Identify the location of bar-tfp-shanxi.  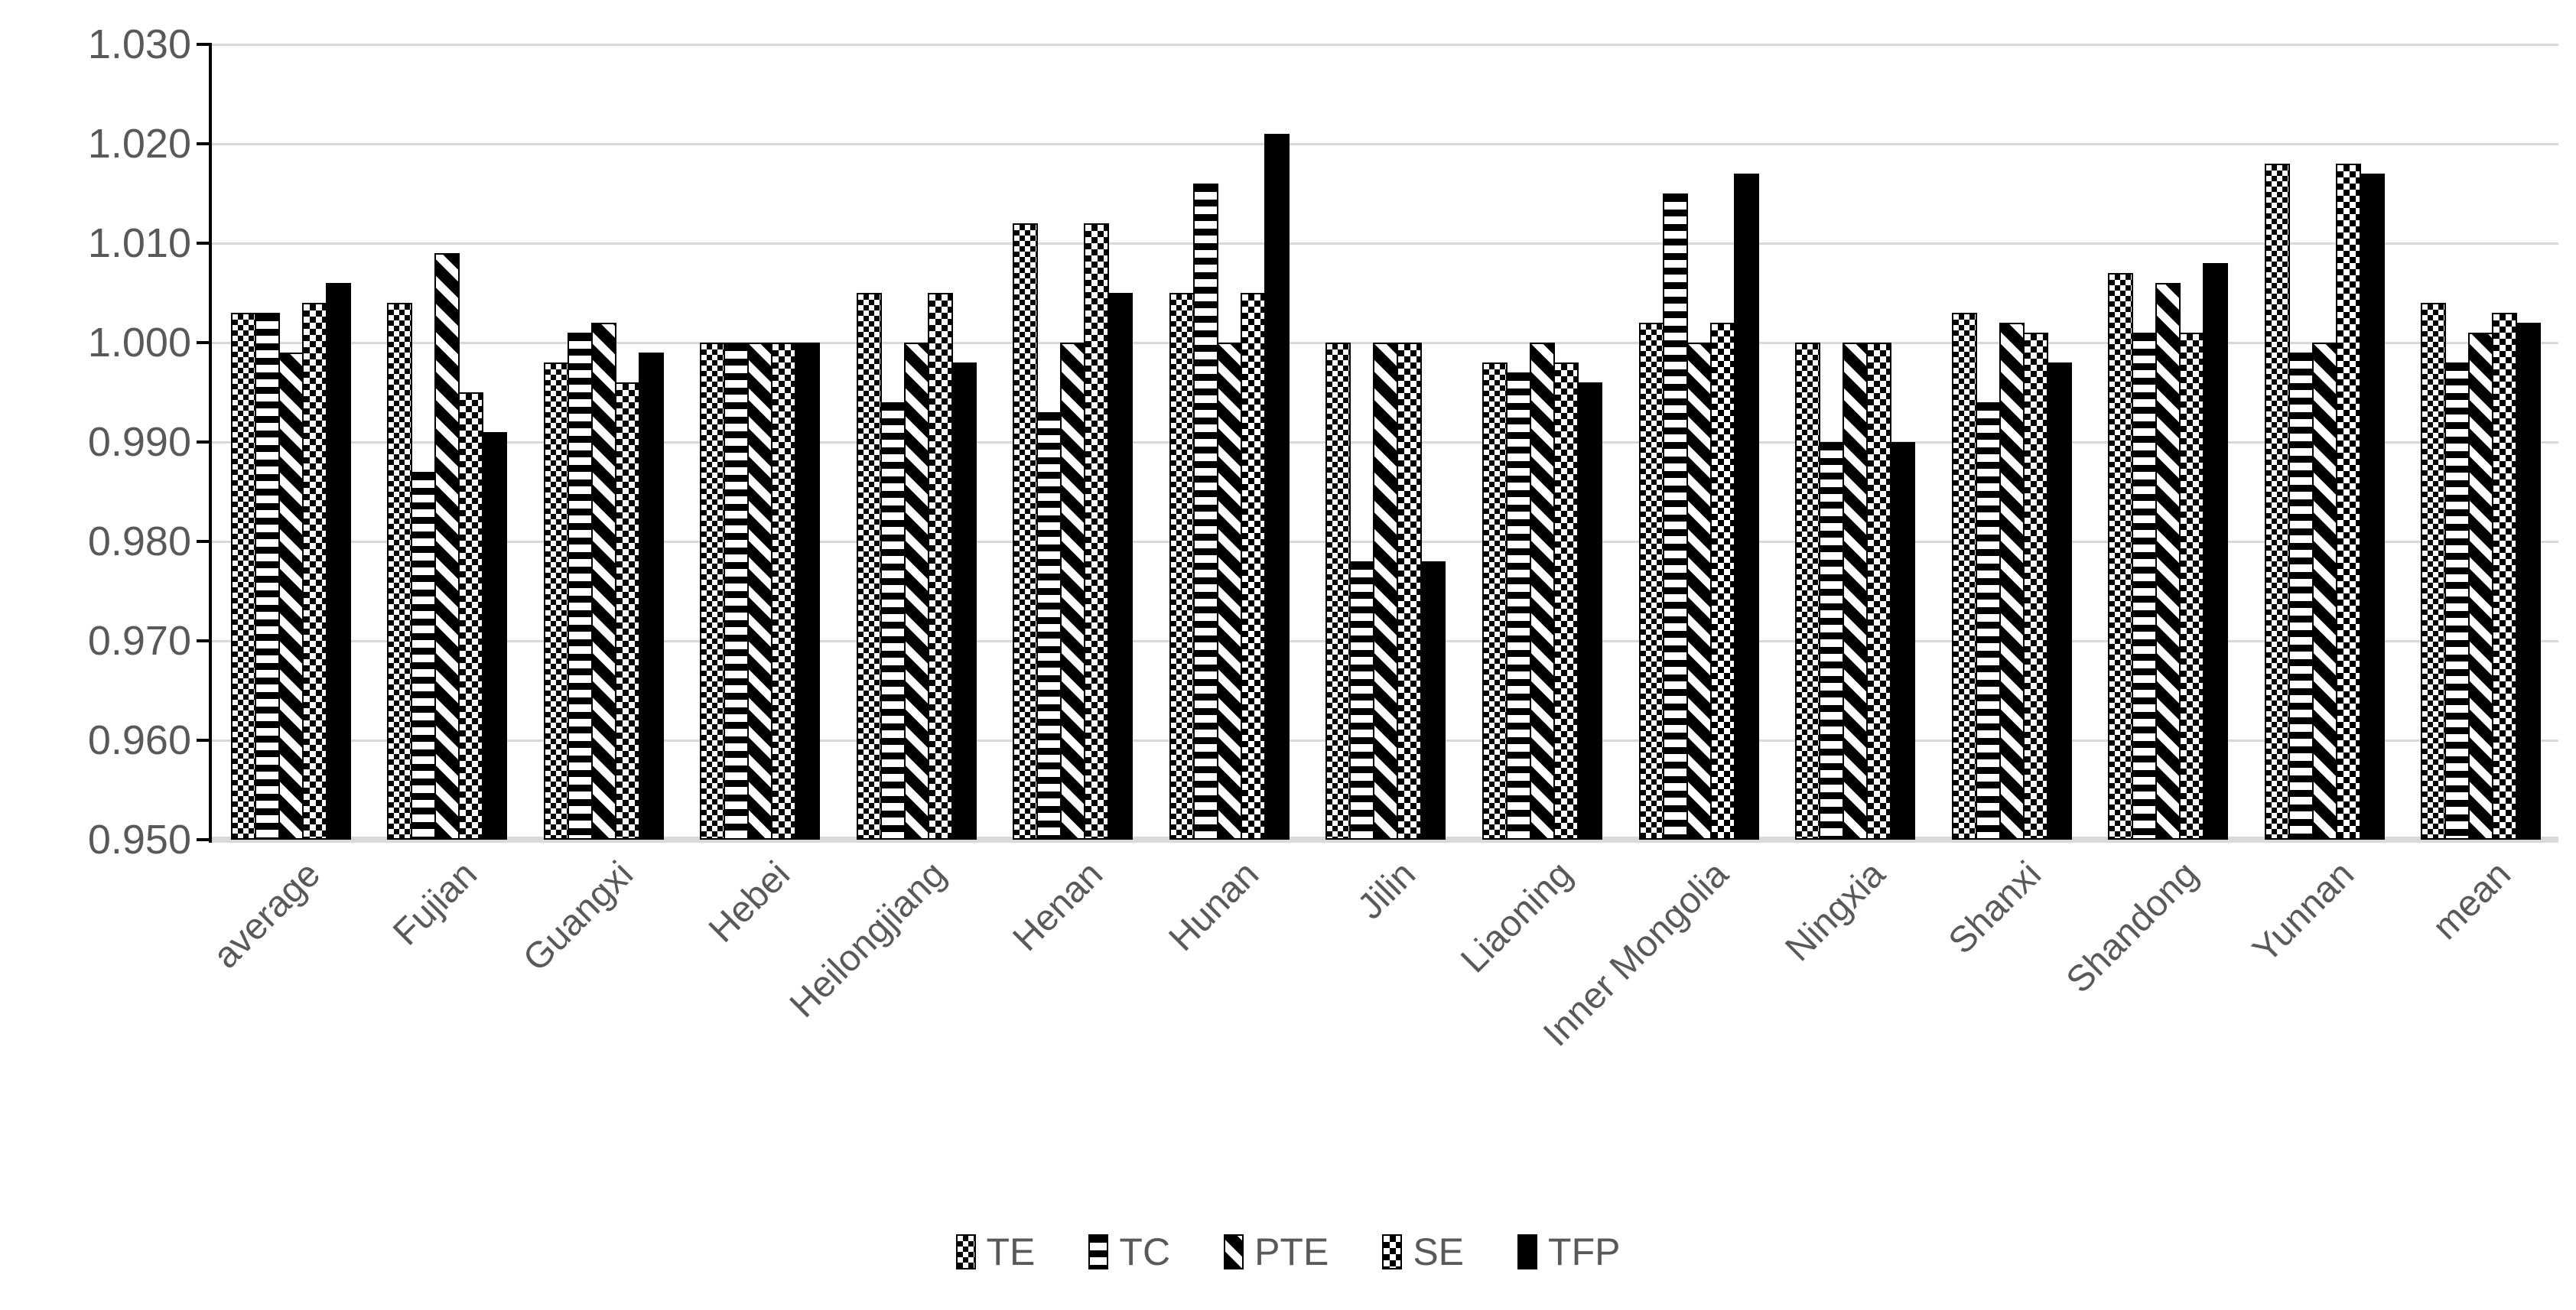
(2059, 601).